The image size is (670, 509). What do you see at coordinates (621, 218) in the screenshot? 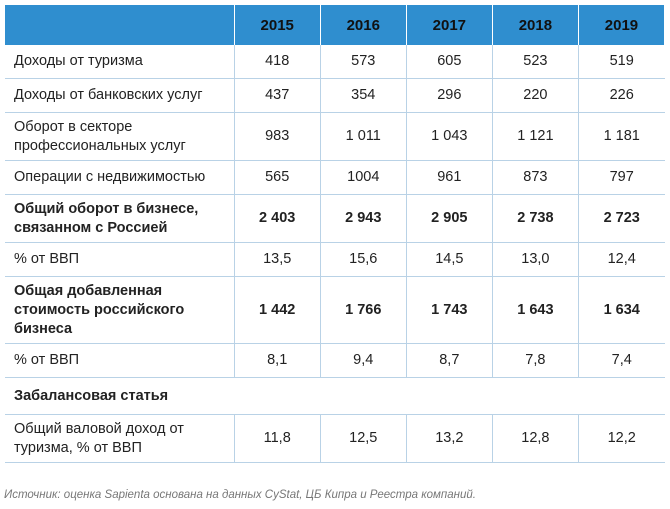
I see `cell-2019: 2 723` at bounding box center [621, 218].